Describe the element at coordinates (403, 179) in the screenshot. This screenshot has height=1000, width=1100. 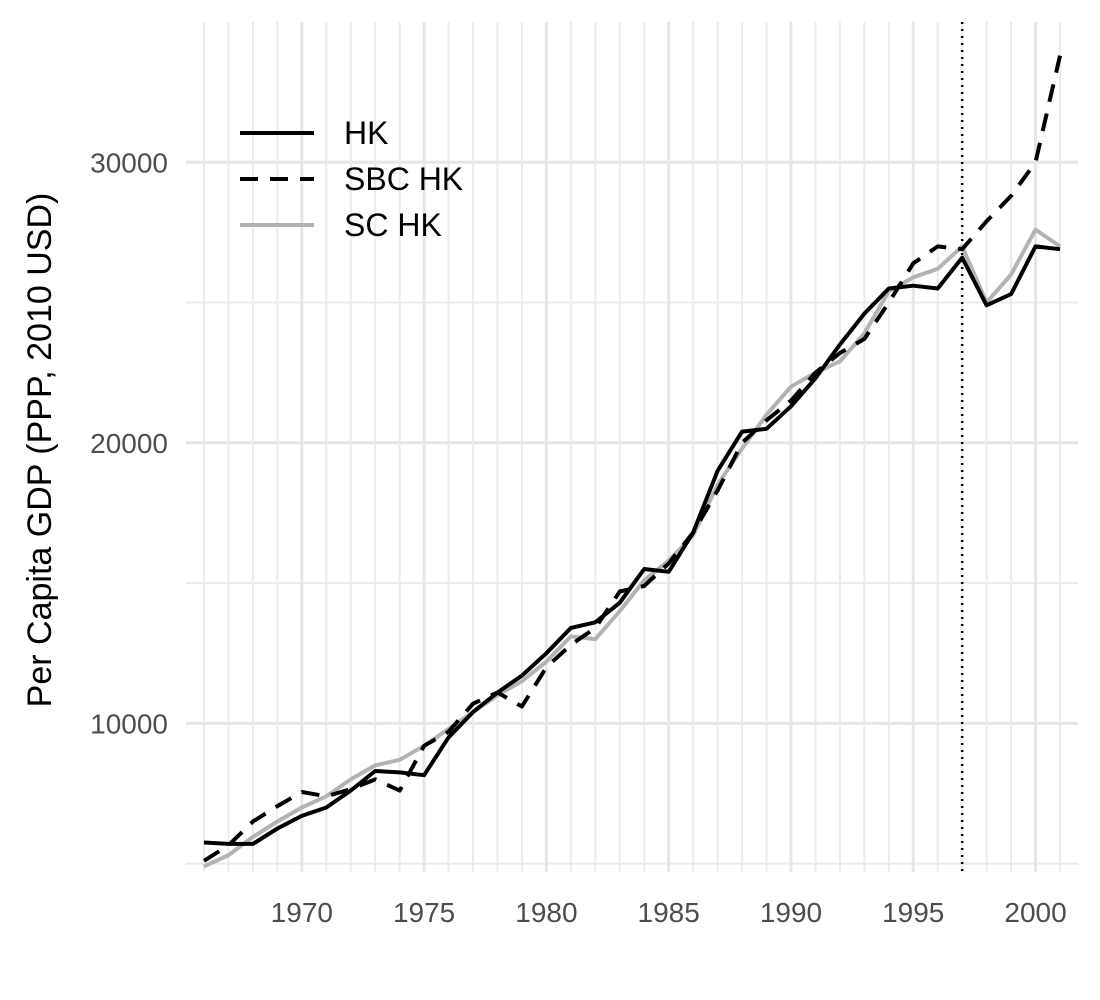
I see `legend-label-sbc-hk: SBC HK` at that location.